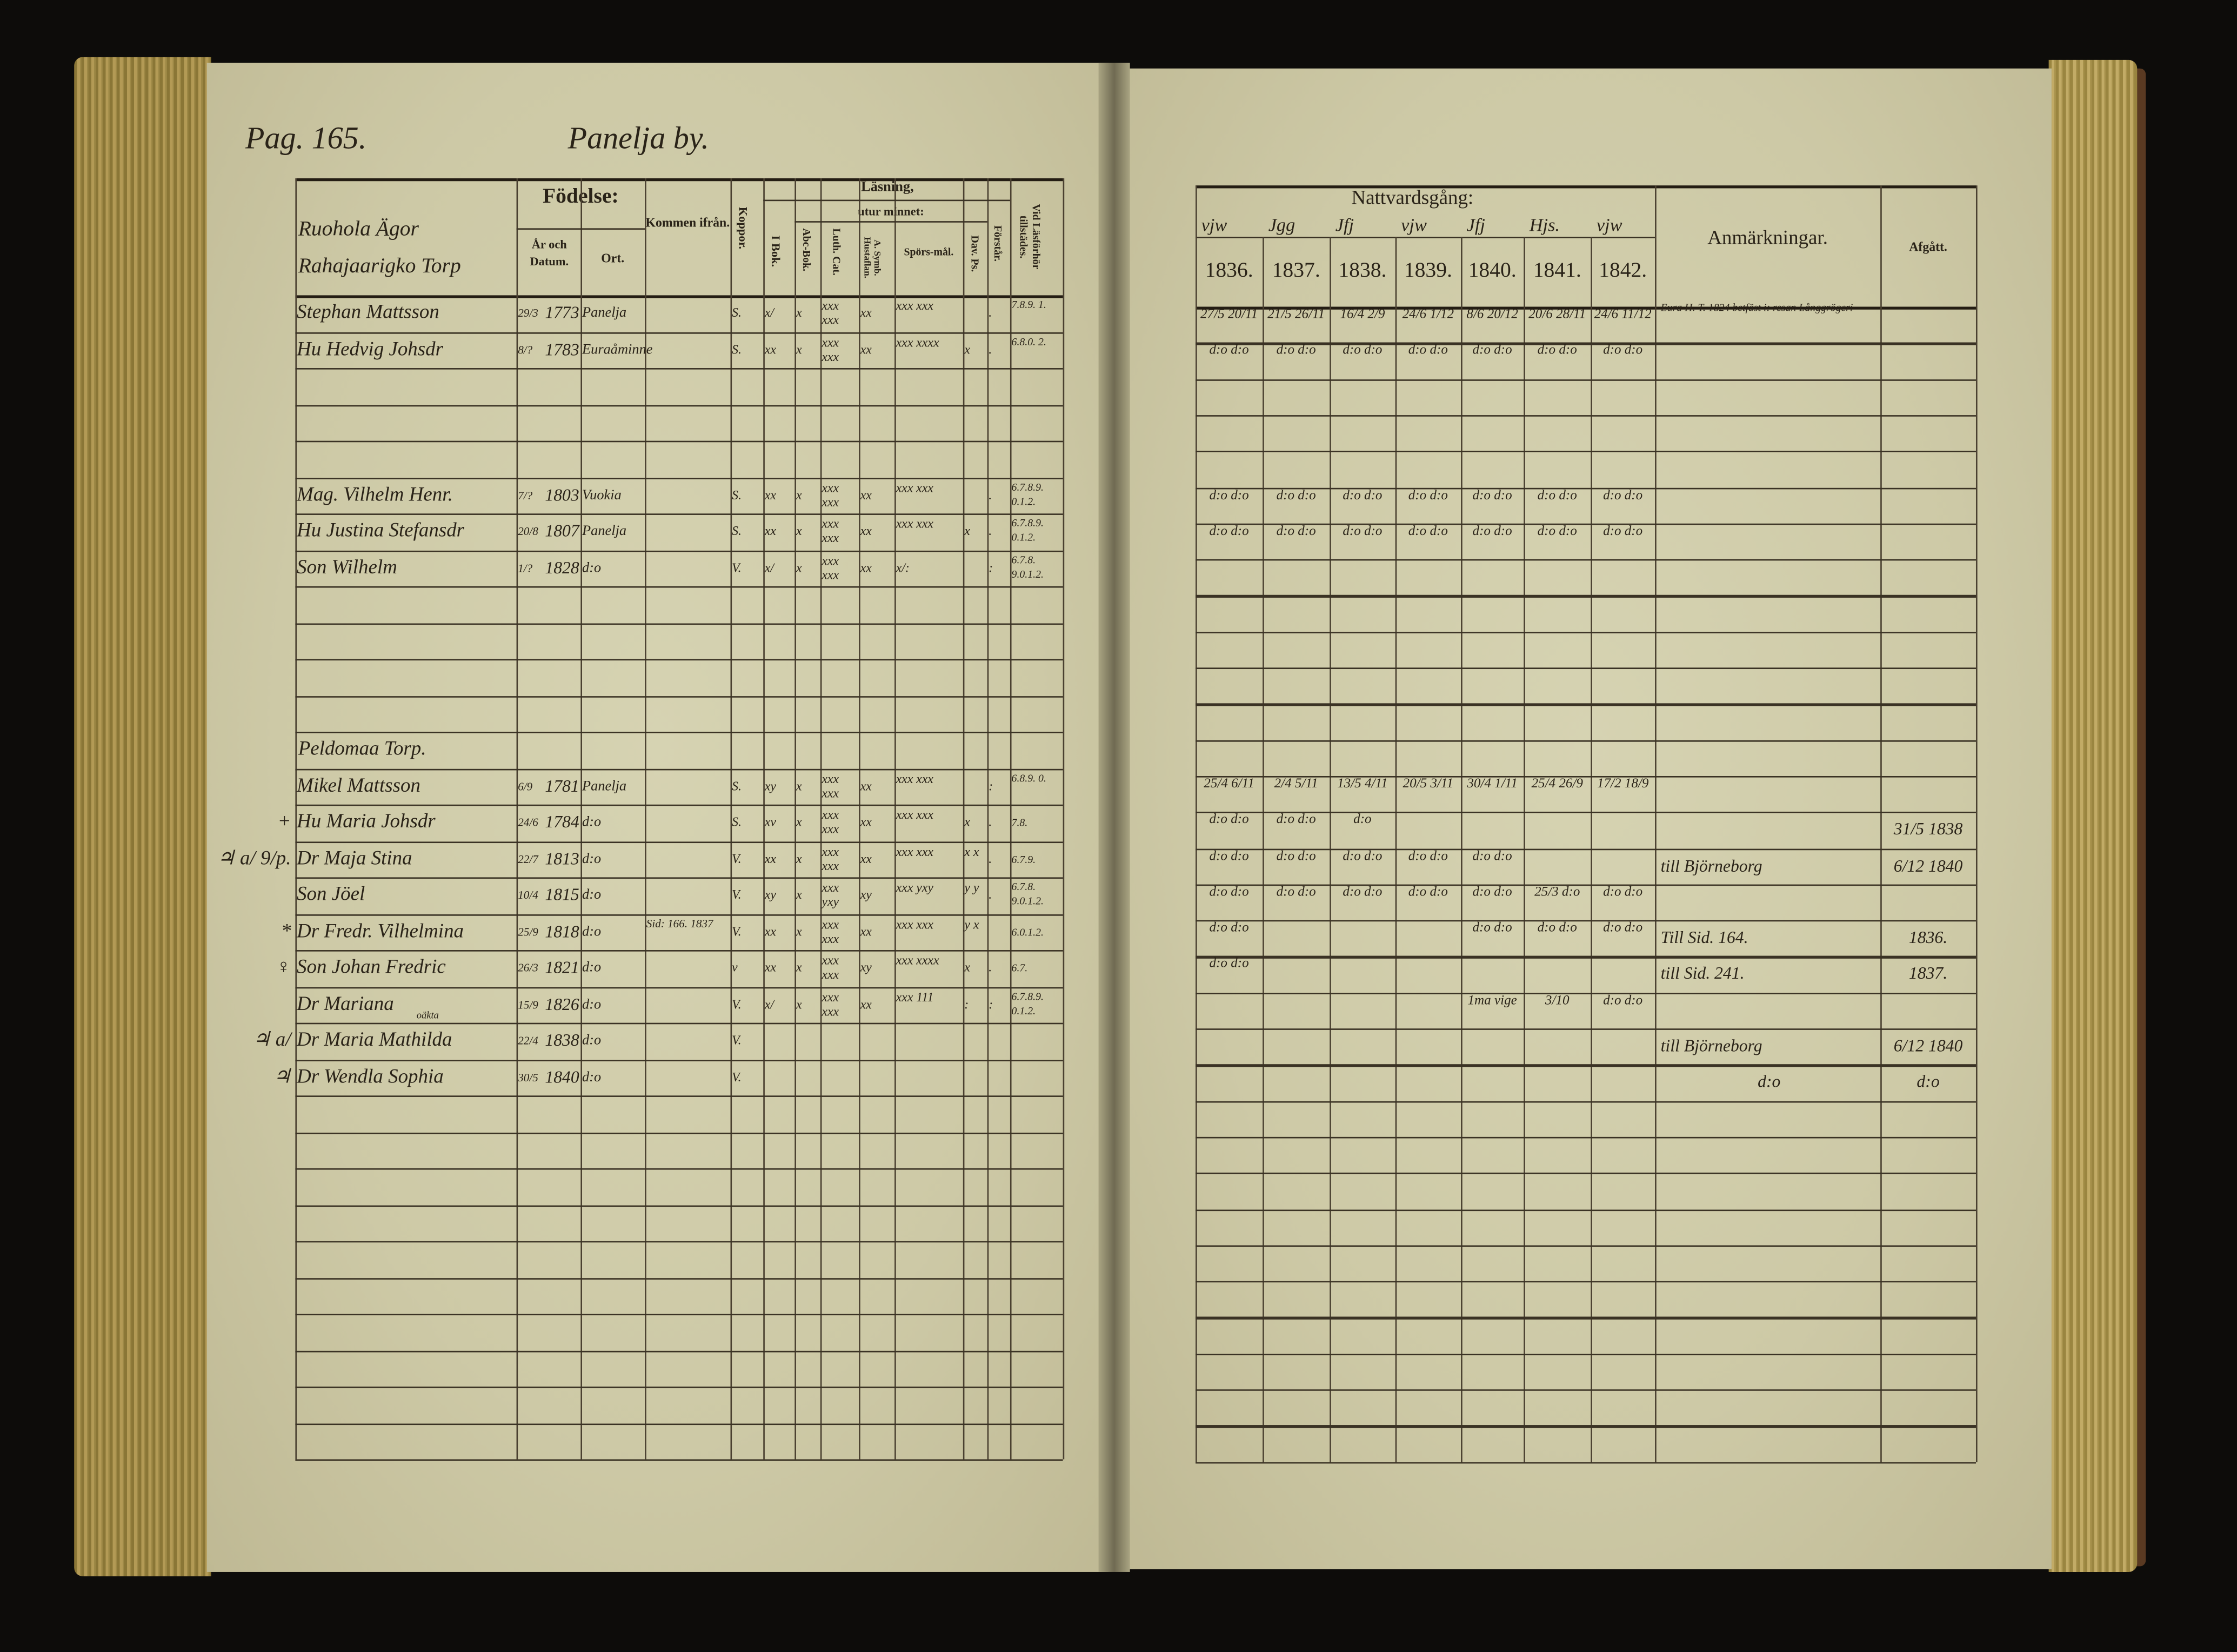 Image resolution: width=2237 pixels, height=1652 pixels. Describe the element at coordinates (1019, 967) in the screenshot. I see `cell-vid: 6.7.` at that location.